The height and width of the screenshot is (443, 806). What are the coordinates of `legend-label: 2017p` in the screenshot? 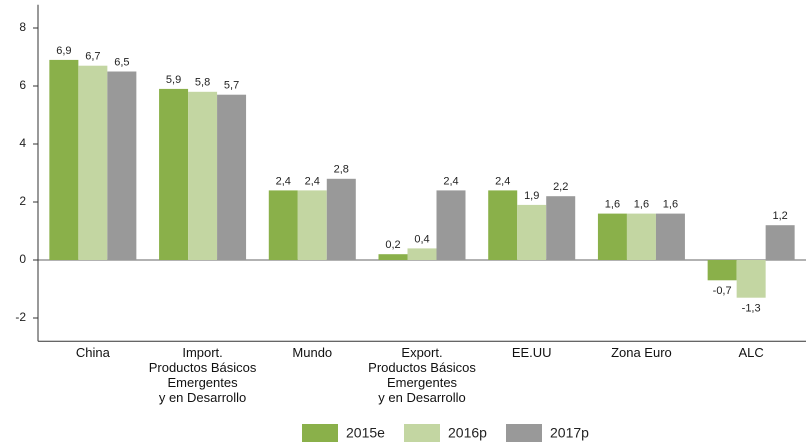 It's located at (569, 433).